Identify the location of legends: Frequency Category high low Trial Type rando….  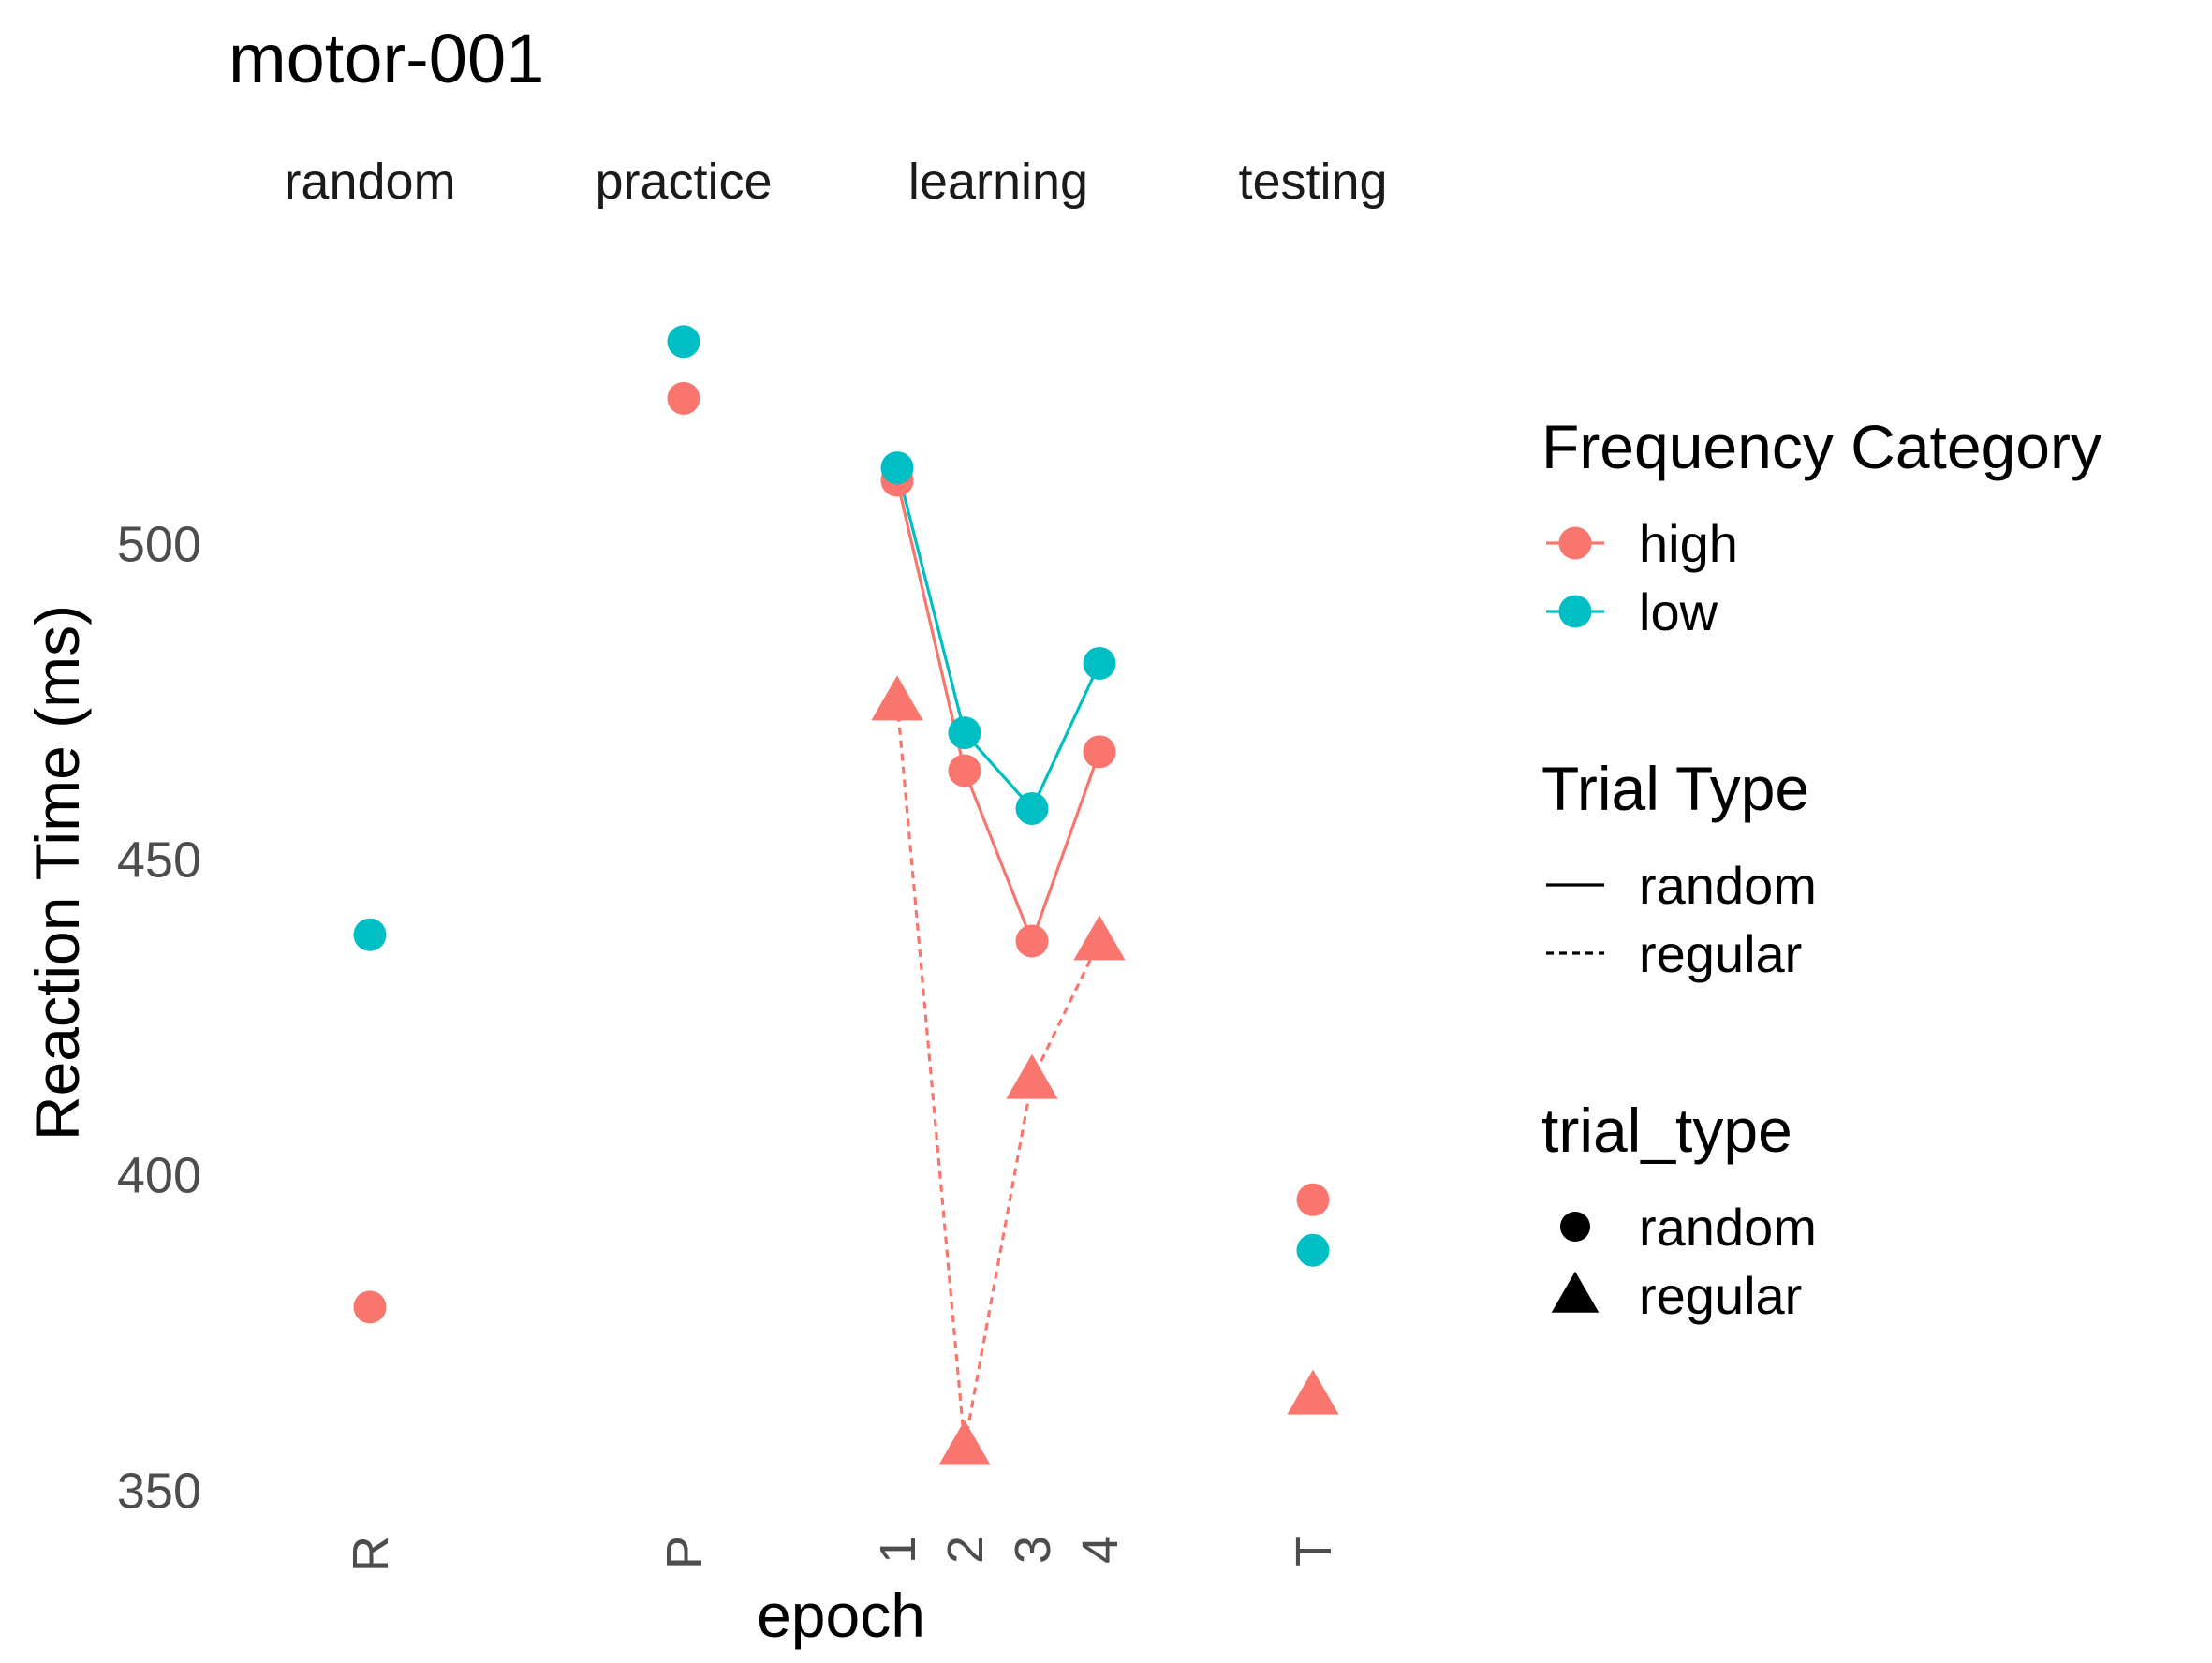
(1821, 868).